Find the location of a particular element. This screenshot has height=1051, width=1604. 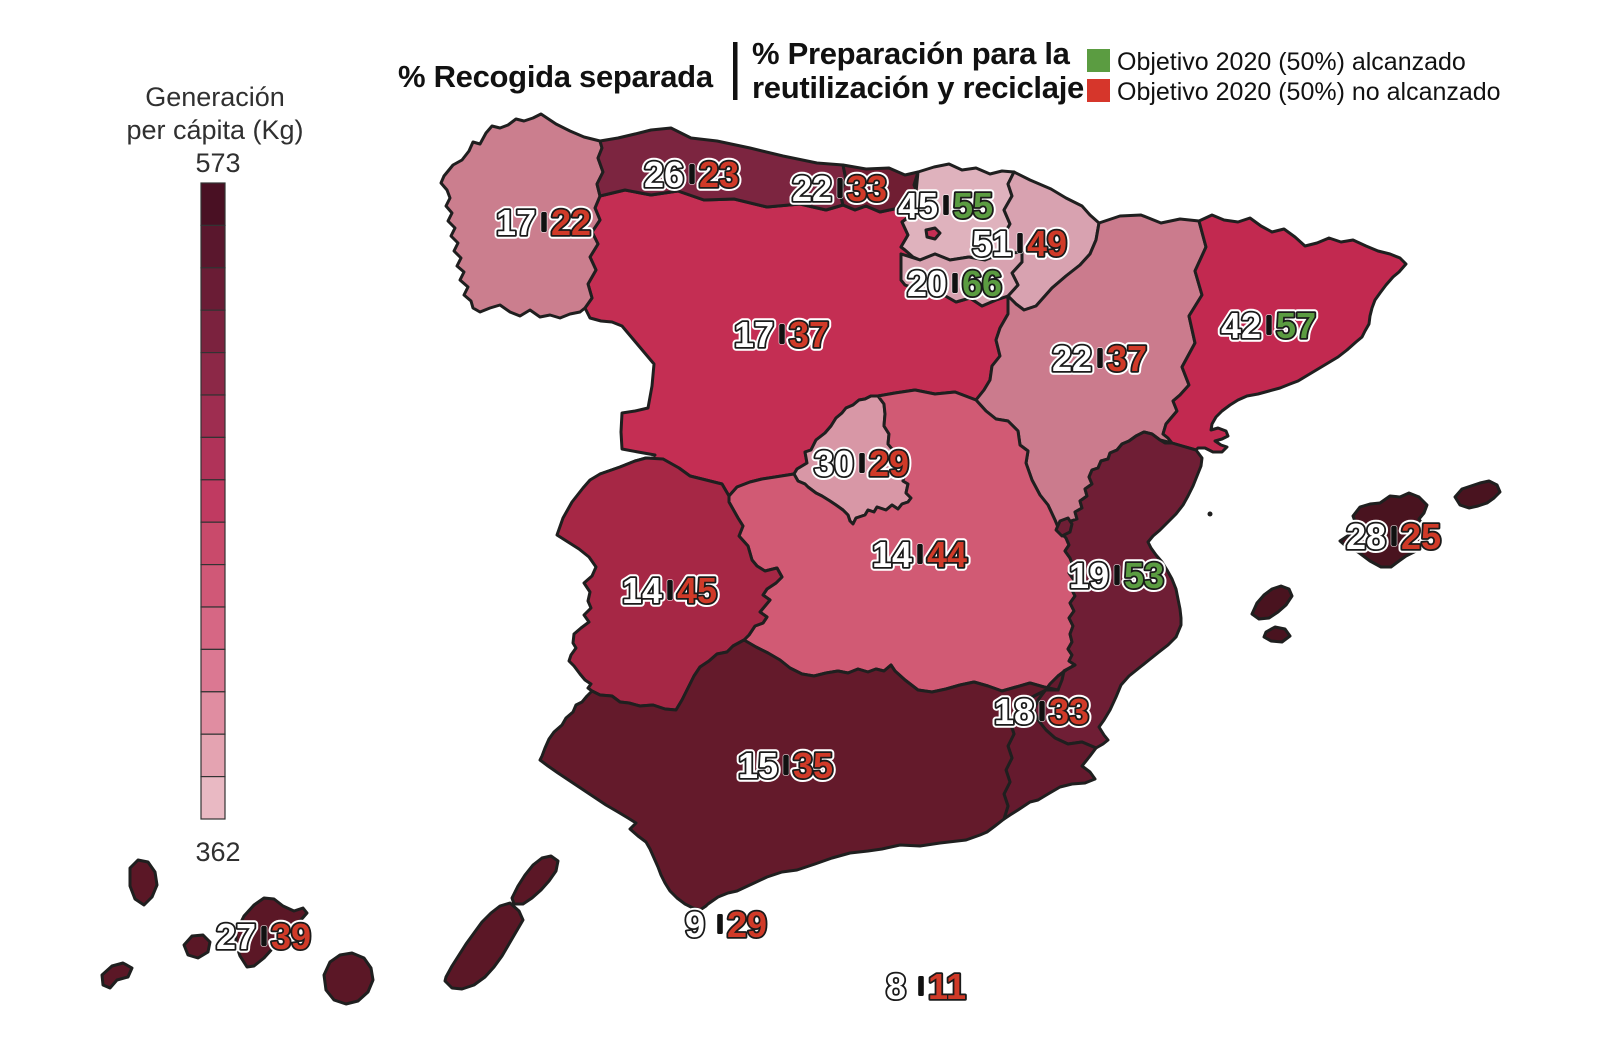

svg-text: 27 is located at coordinates (236, 936).